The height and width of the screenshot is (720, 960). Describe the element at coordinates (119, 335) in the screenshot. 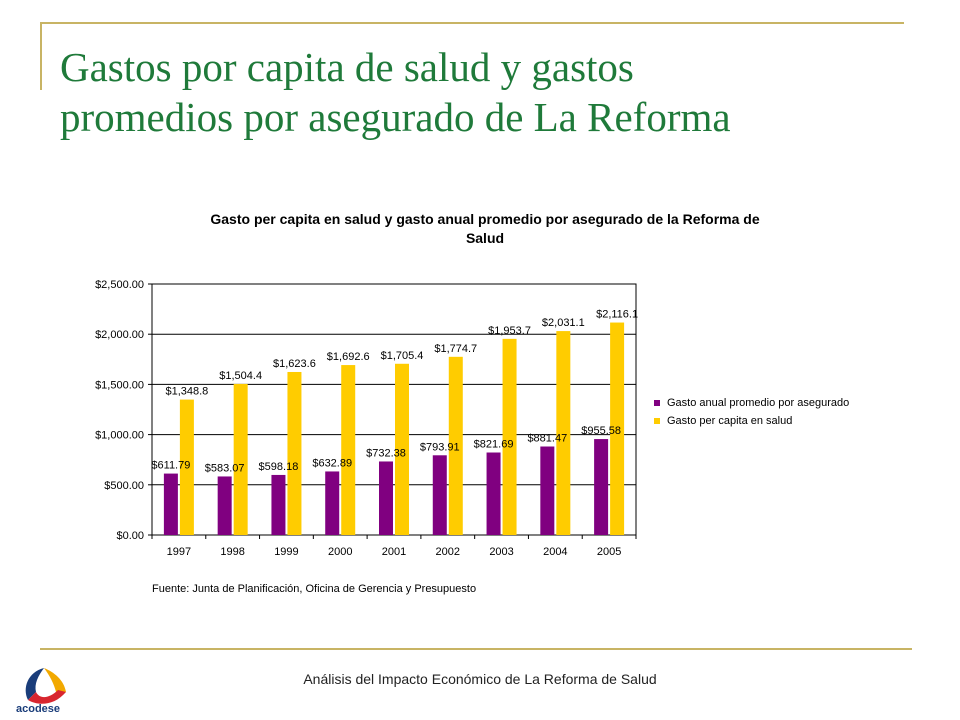

I see `y-tick-label: $2,000.00` at that location.